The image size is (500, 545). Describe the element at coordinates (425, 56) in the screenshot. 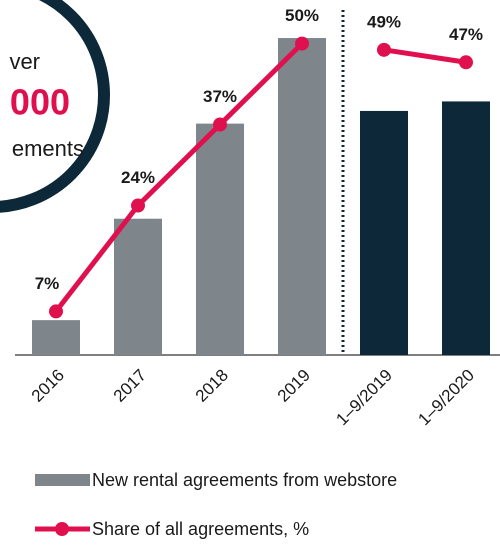

I see `line` at that location.